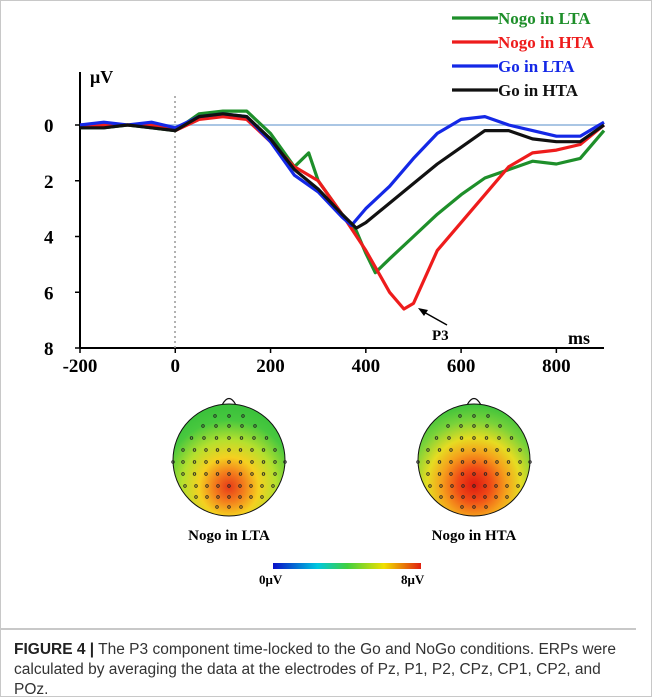  What do you see at coordinates (440, 336) in the screenshot?
I see `p3-annotation-label: P3` at bounding box center [440, 336].